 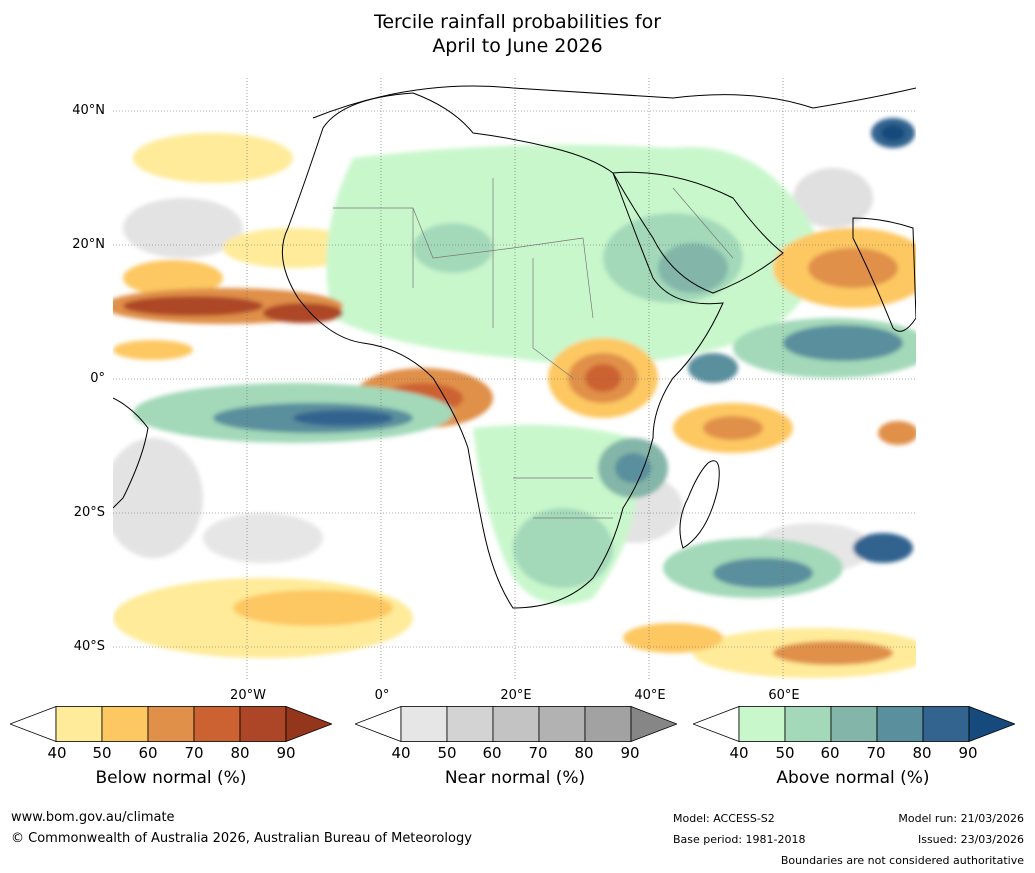 I want to click on cbar1-arrow-low, so click(x=378, y=724).